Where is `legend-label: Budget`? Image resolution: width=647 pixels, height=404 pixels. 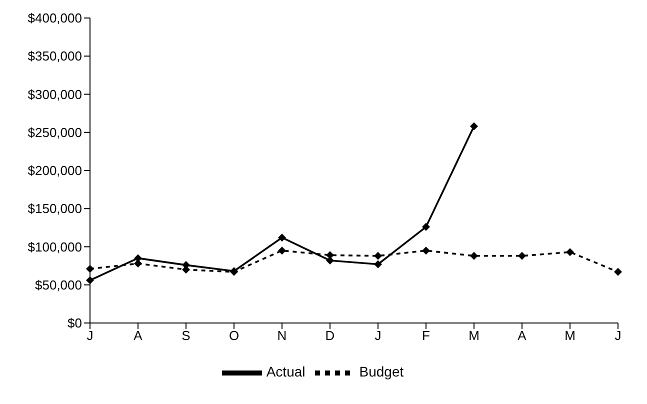 legend-label: Budget is located at coordinates (381, 372).